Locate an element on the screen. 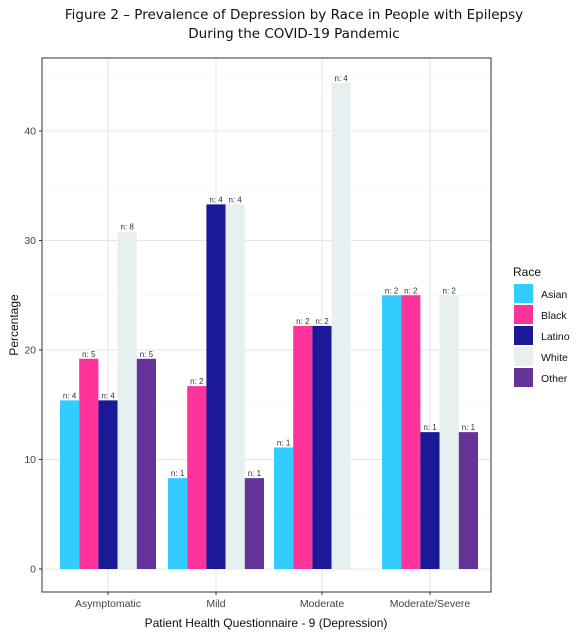 The width and height of the screenshot is (588, 637). x-tick-label-asymptomatic: Asymptomatic is located at coordinates (108, 604).